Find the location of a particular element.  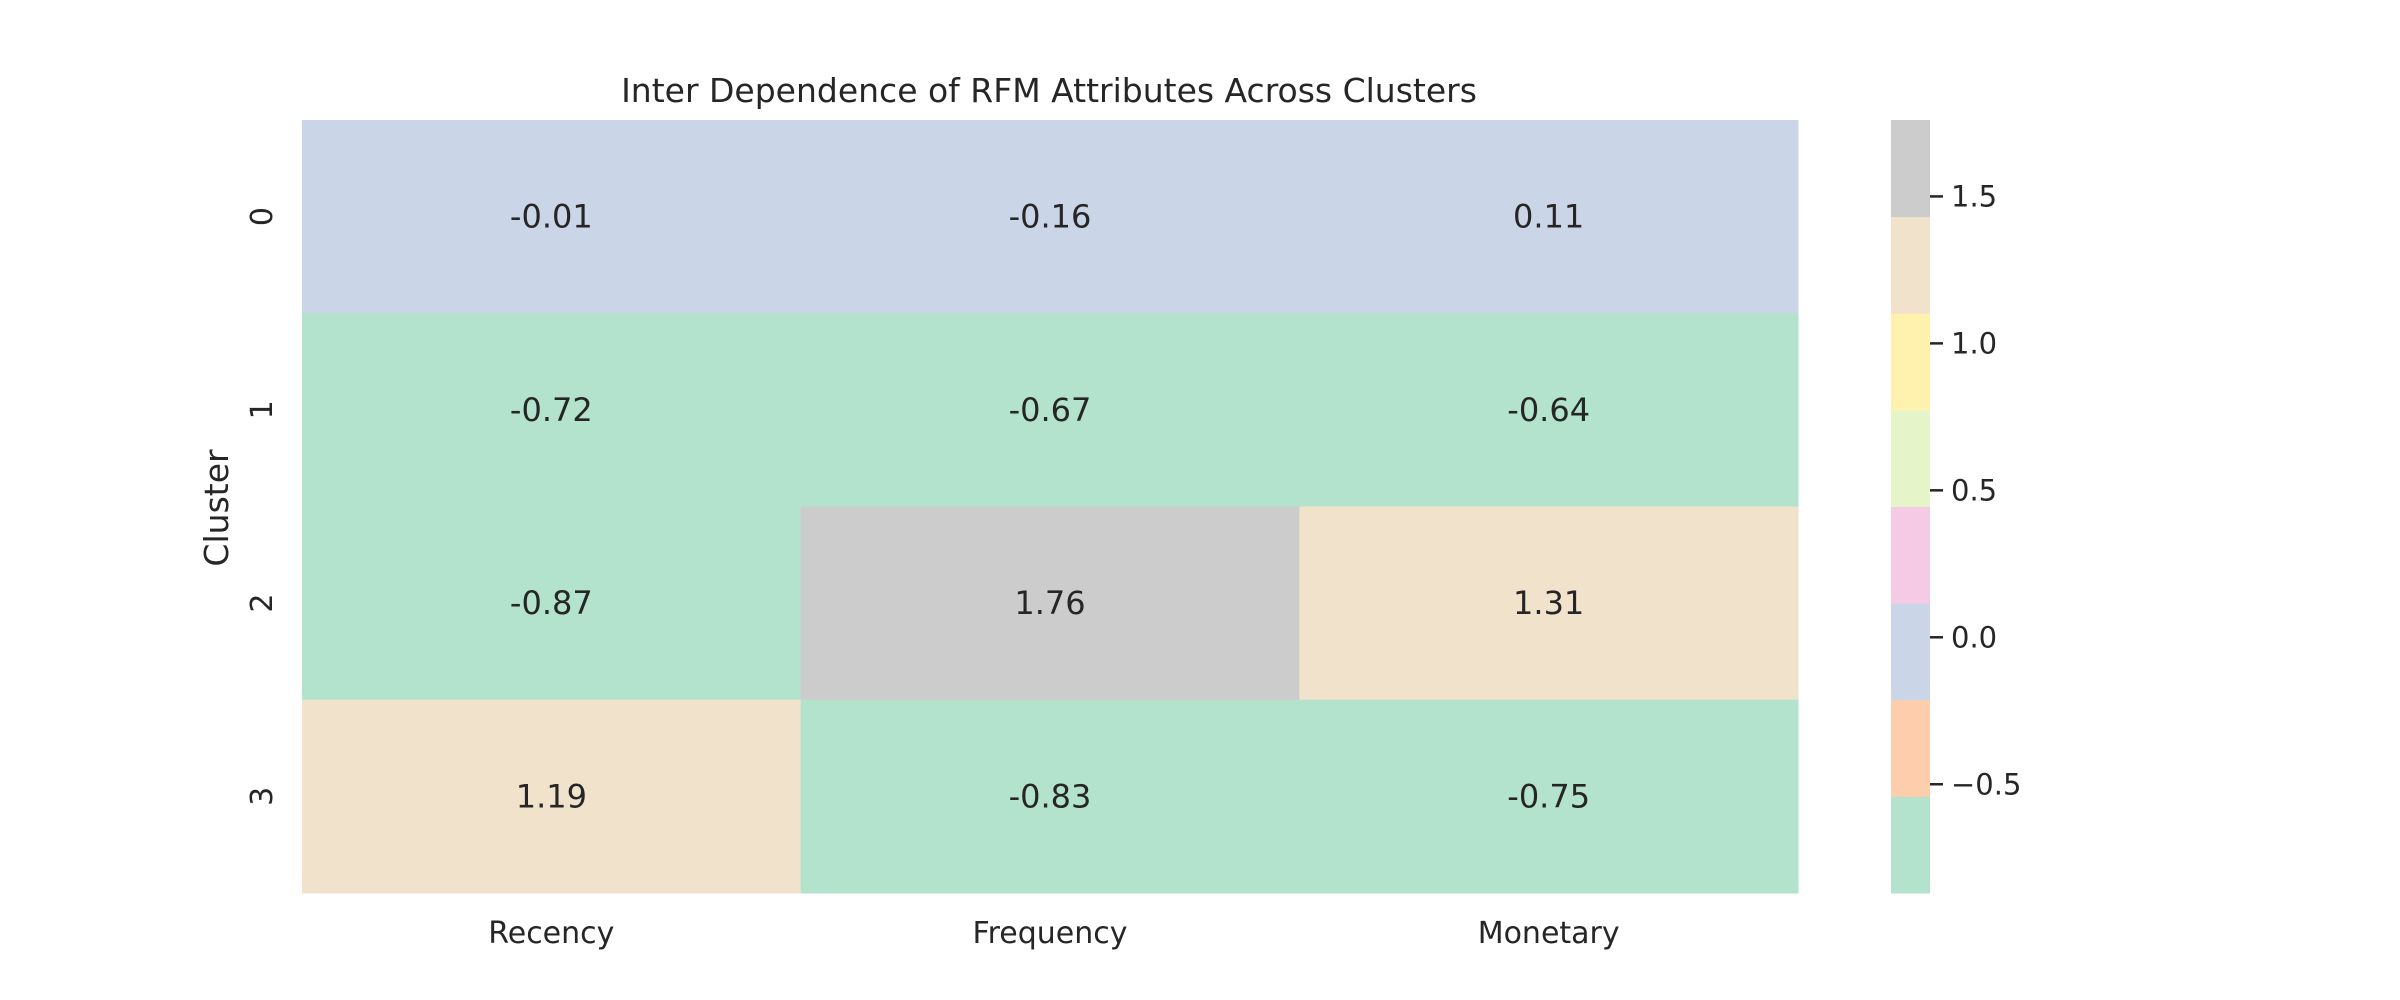

colorbar is located at coordinates (1910, 507).